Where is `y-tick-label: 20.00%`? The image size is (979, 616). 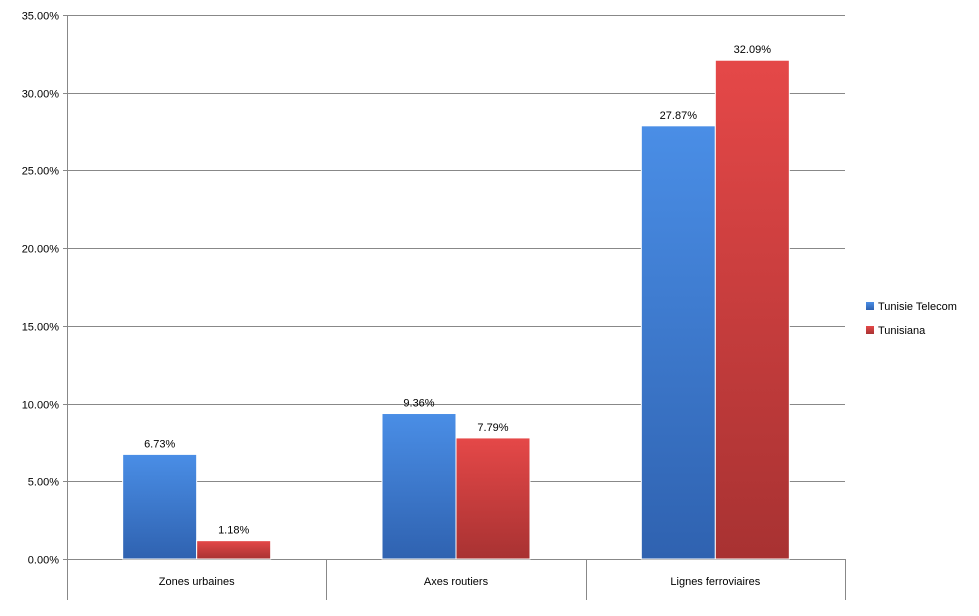
y-tick-label: 20.00% is located at coordinates (41, 250).